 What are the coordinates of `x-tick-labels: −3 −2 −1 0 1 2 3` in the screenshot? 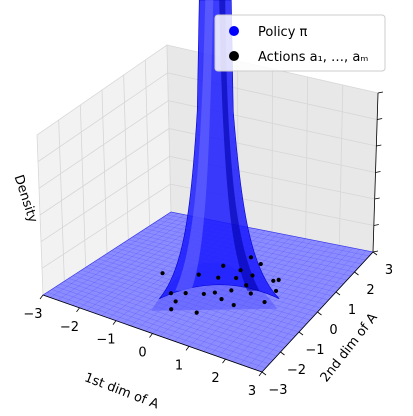 It's located at (143, 346).